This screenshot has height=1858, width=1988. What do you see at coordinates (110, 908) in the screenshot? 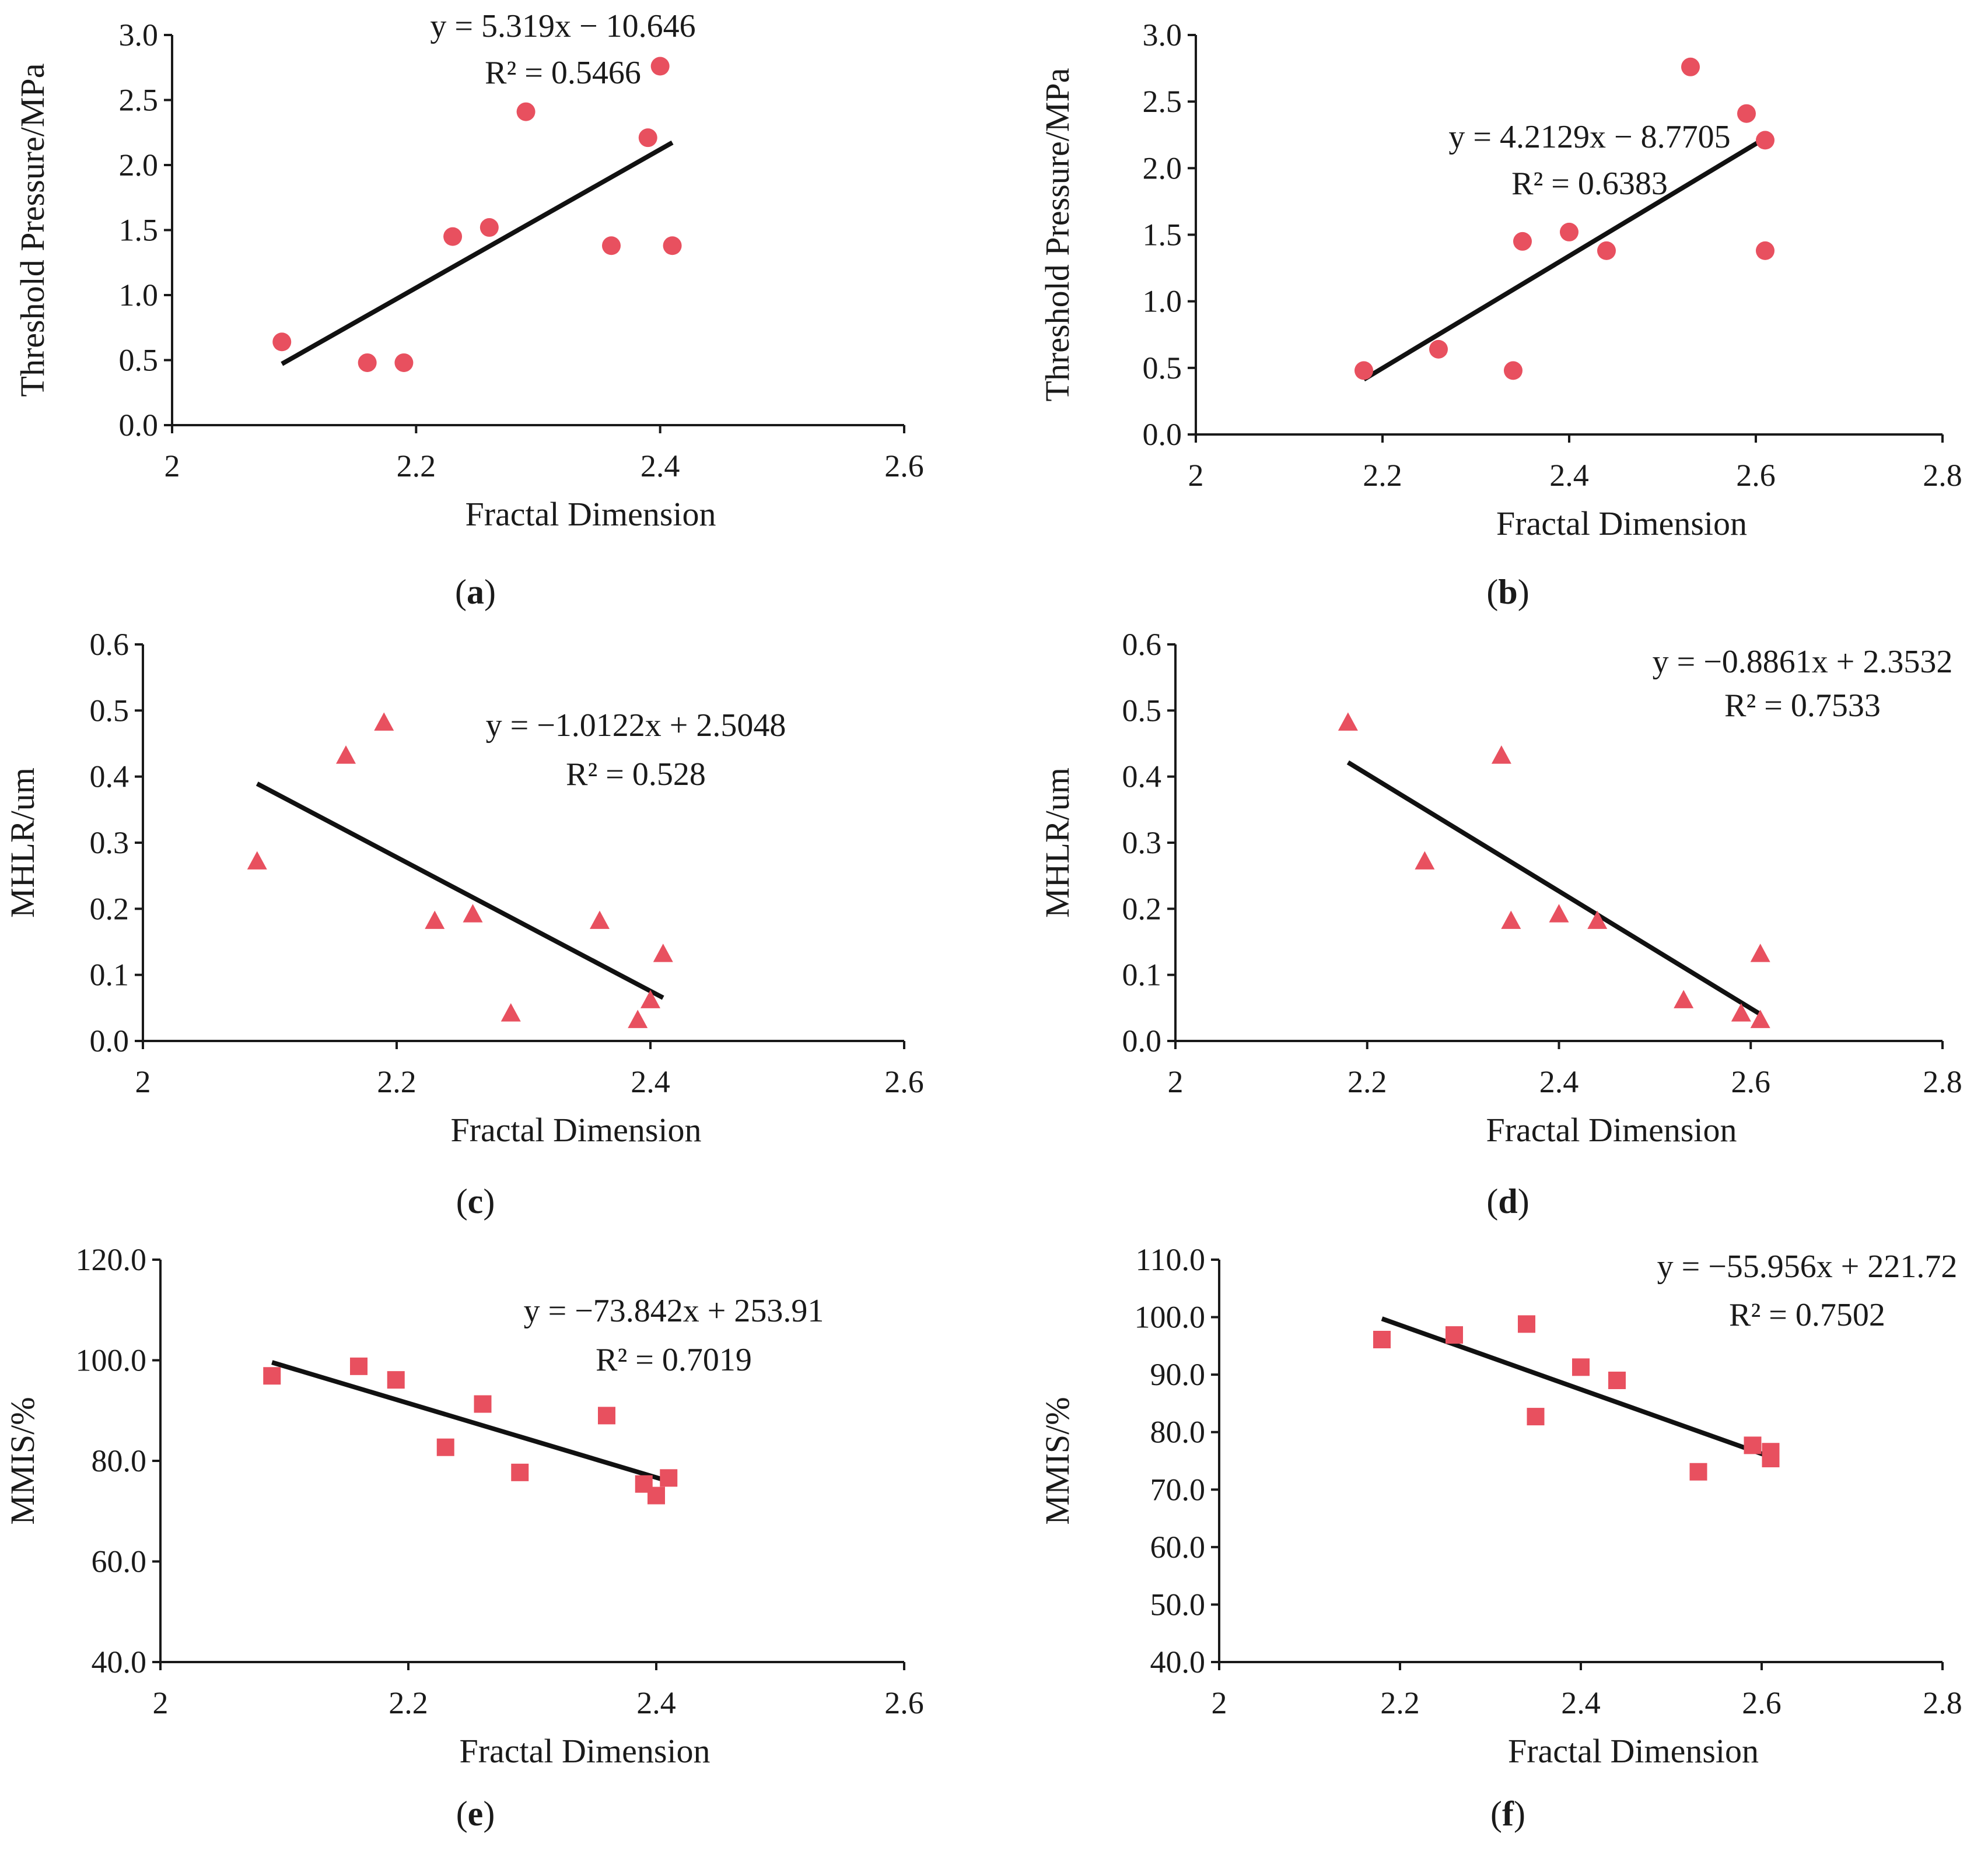
I see `y-tick-label: 0.2` at bounding box center [110, 908].